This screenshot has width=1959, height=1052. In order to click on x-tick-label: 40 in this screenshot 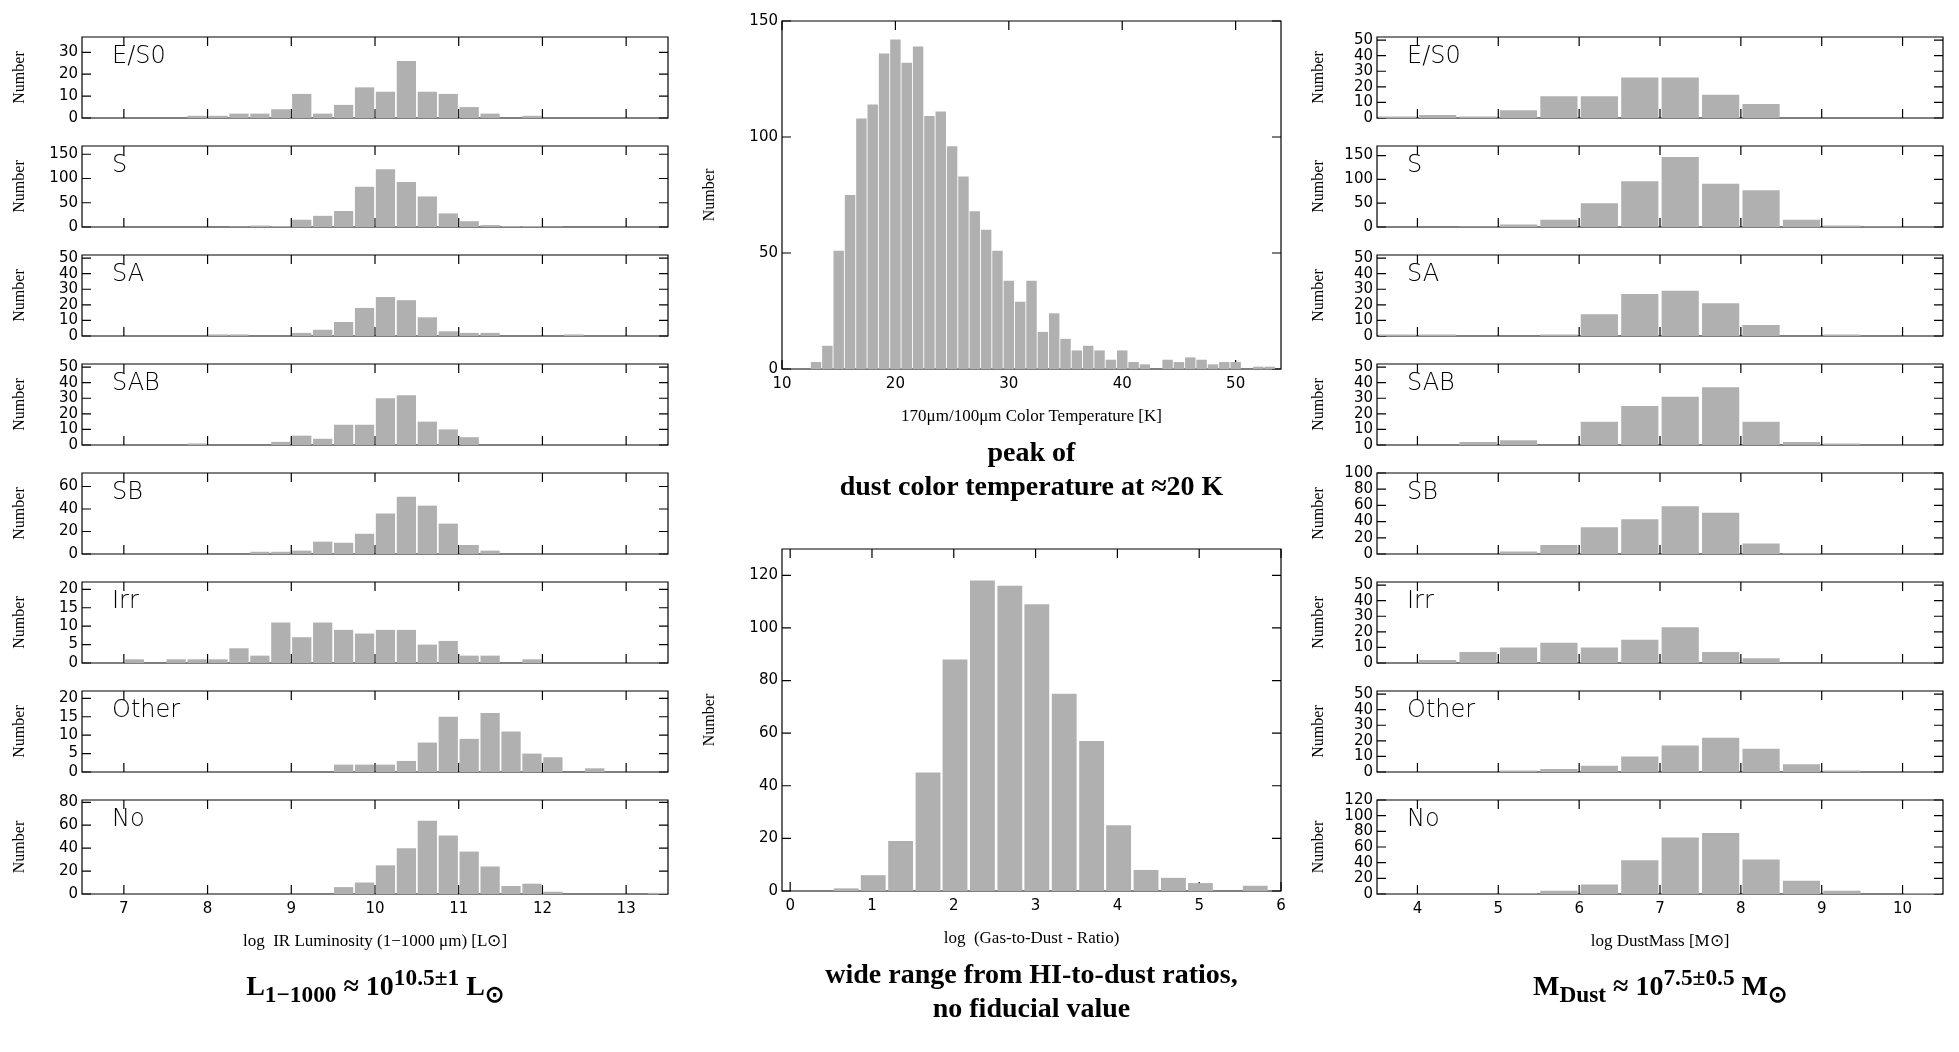, I will do `click(1122, 382)`.